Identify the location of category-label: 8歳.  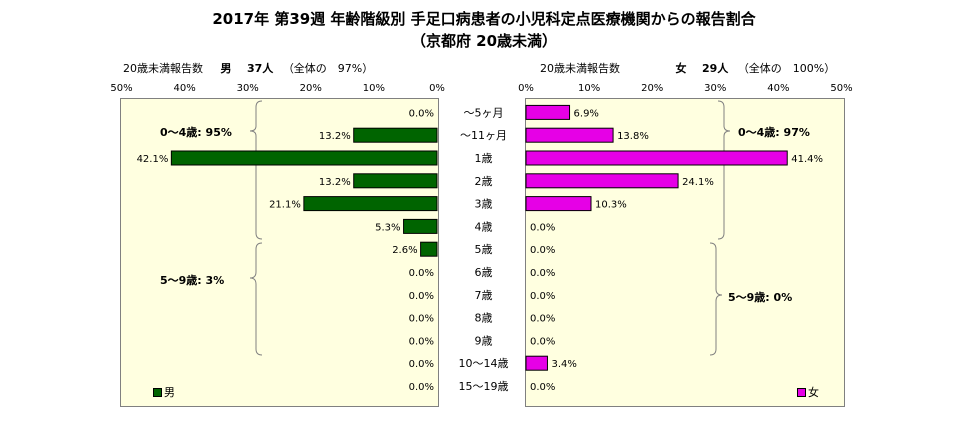
(484, 318).